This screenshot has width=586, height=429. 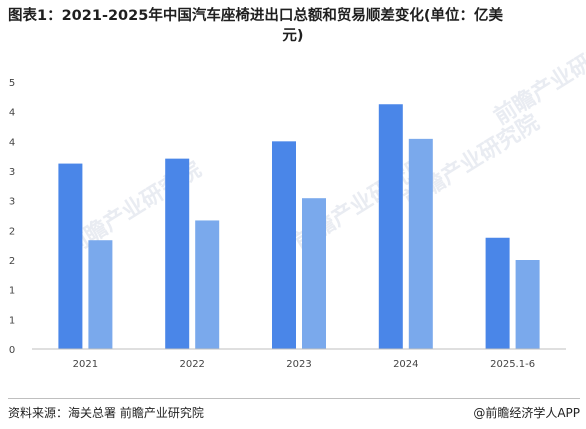 I want to click on chart-title-line1: 图表1：2021-2025年中国汽车座椅进出口总额和贸易顺差变化(单位：亿美, so click(x=255, y=16).